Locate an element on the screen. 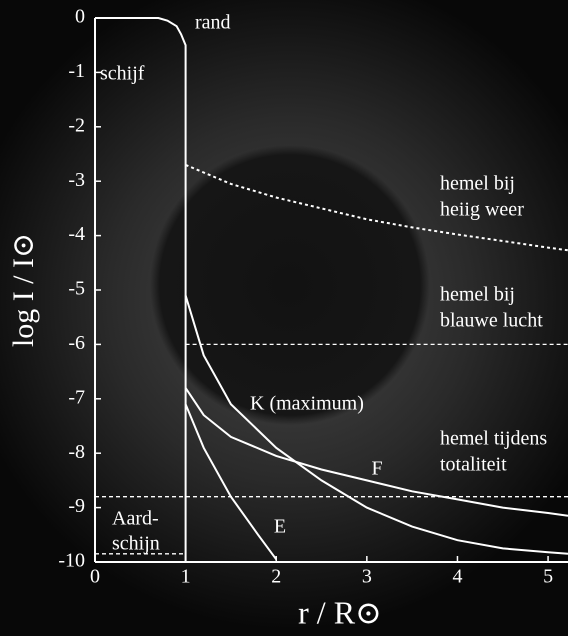 The height and width of the screenshot is (636, 568). x-tick-label: 5 is located at coordinates (548, 577).